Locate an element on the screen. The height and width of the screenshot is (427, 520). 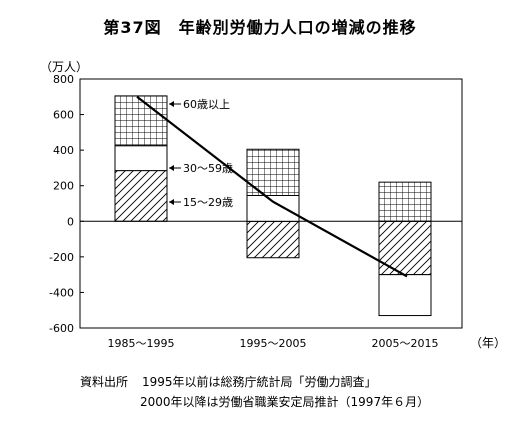
source-label: 資料出所 is located at coordinates (104, 382).